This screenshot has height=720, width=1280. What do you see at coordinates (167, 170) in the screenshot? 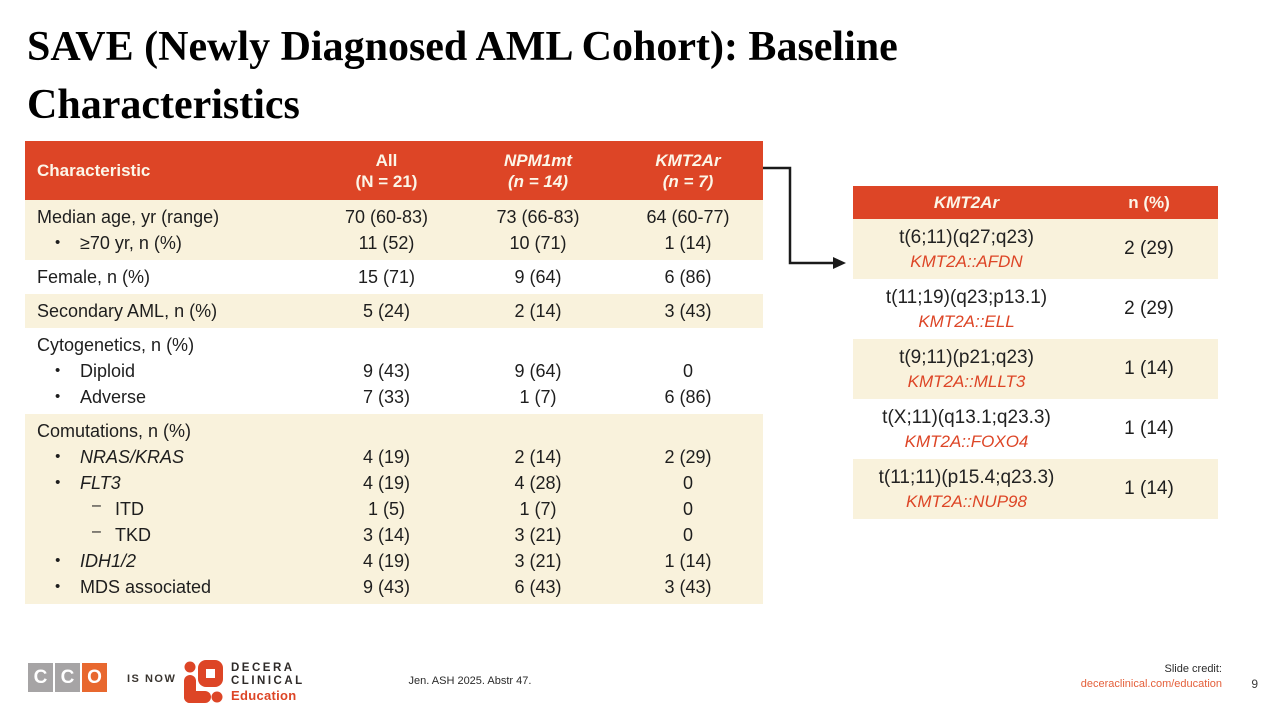
I see `main-table-header-cell: Characteristic` at bounding box center [167, 170].